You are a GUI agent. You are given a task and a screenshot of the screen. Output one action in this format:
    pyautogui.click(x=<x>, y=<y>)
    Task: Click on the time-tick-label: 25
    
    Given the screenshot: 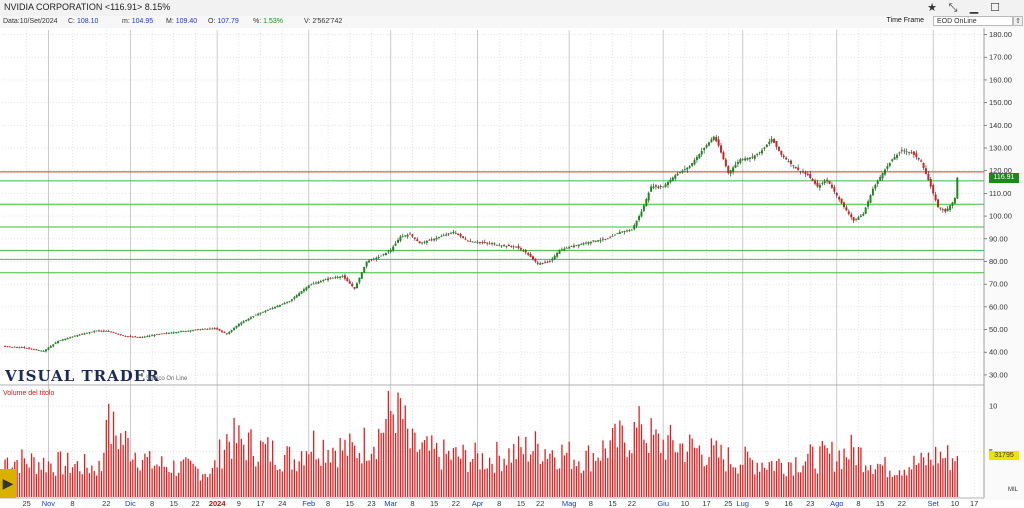 What is the action you would take?
    pyautogui.click(x=27, y=503)
    